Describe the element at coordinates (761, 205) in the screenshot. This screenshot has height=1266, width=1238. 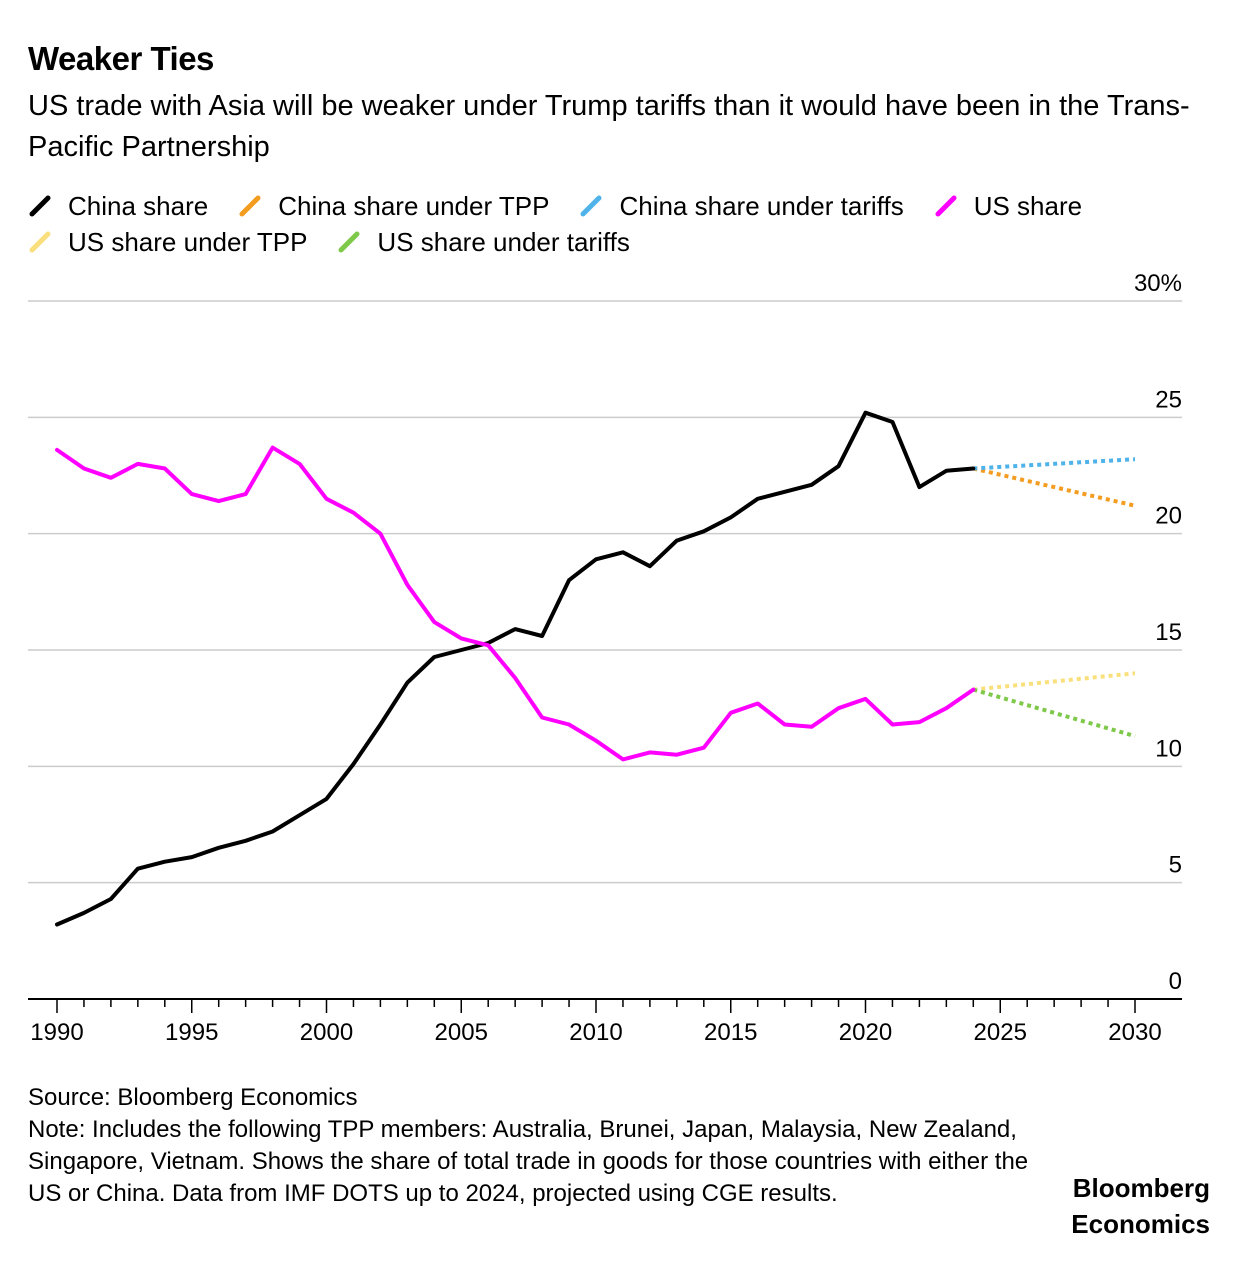
I see `legend-label-china-tariffs: China share under tariffs` at that location.